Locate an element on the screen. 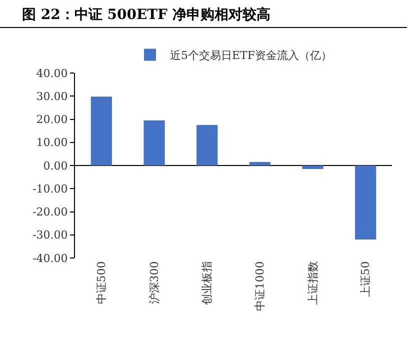 Image resolution: width=412 pixels, height=339 pixels. x-tick-label: 中证500 is located at coordinates (101, 282).